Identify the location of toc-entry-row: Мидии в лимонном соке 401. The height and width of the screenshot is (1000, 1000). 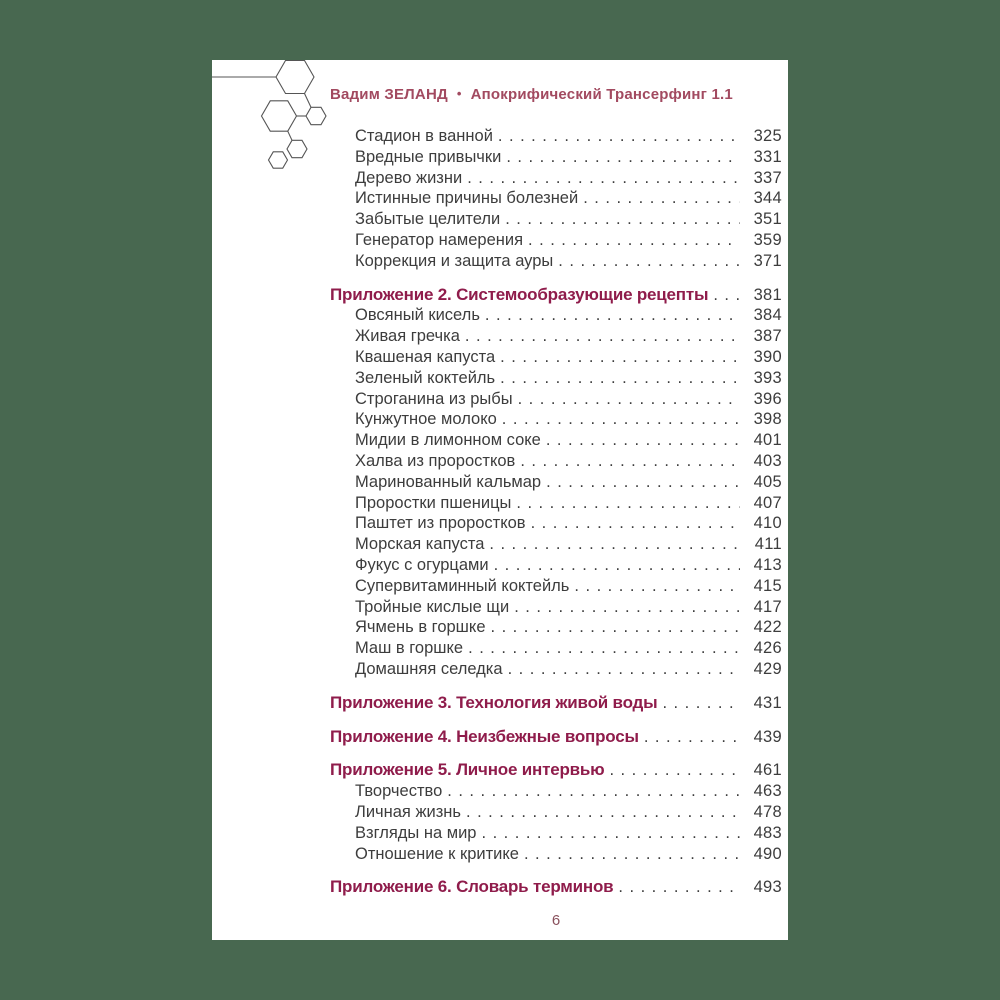
(556, 440).